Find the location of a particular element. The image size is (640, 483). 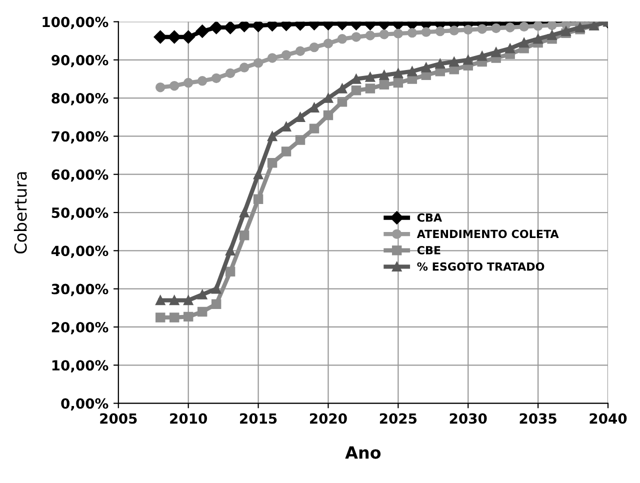

y-tick-label: 100,00% is located at coordinates (75, 22).